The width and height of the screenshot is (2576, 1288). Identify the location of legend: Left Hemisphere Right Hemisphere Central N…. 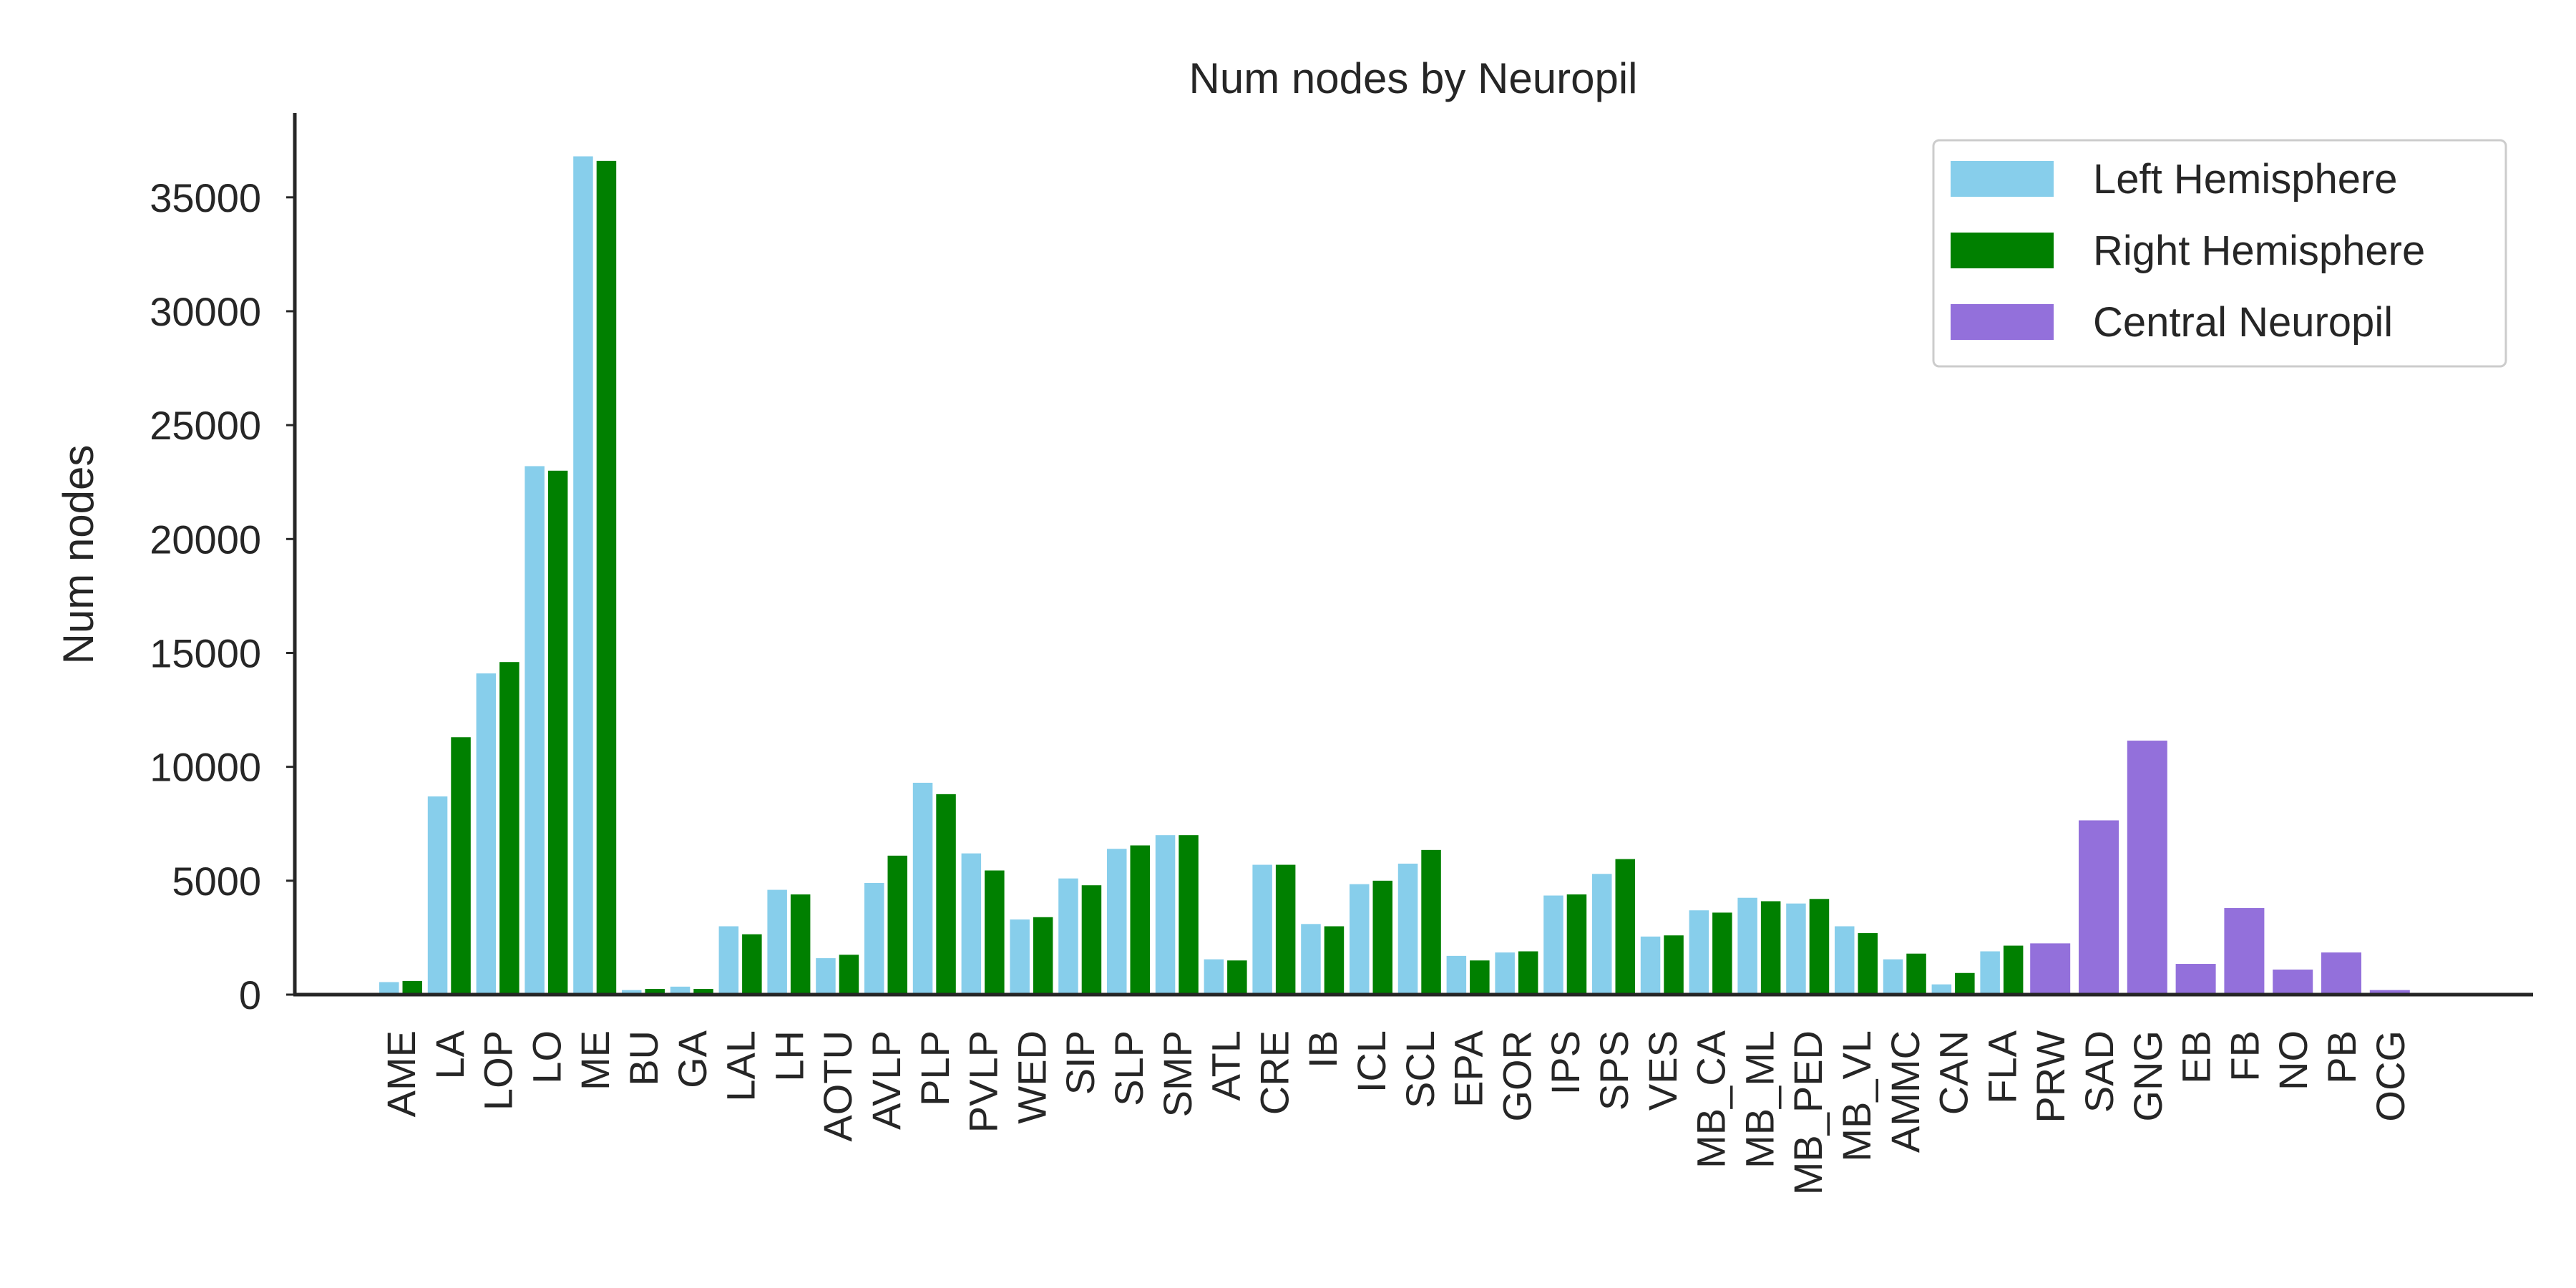
(2219, 253).